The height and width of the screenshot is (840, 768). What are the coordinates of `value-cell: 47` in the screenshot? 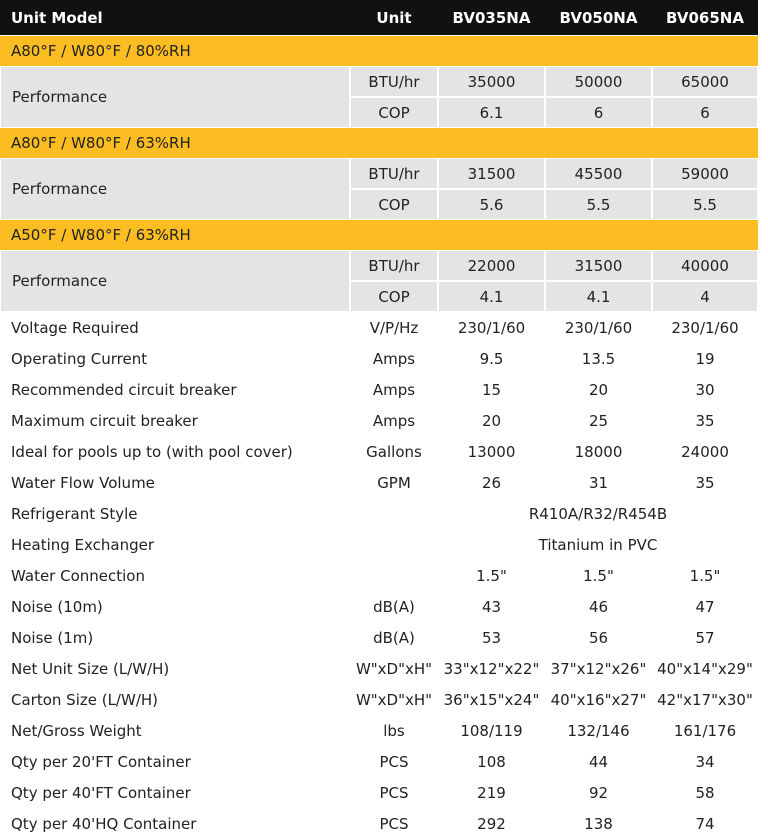 It's located at (705, 606).